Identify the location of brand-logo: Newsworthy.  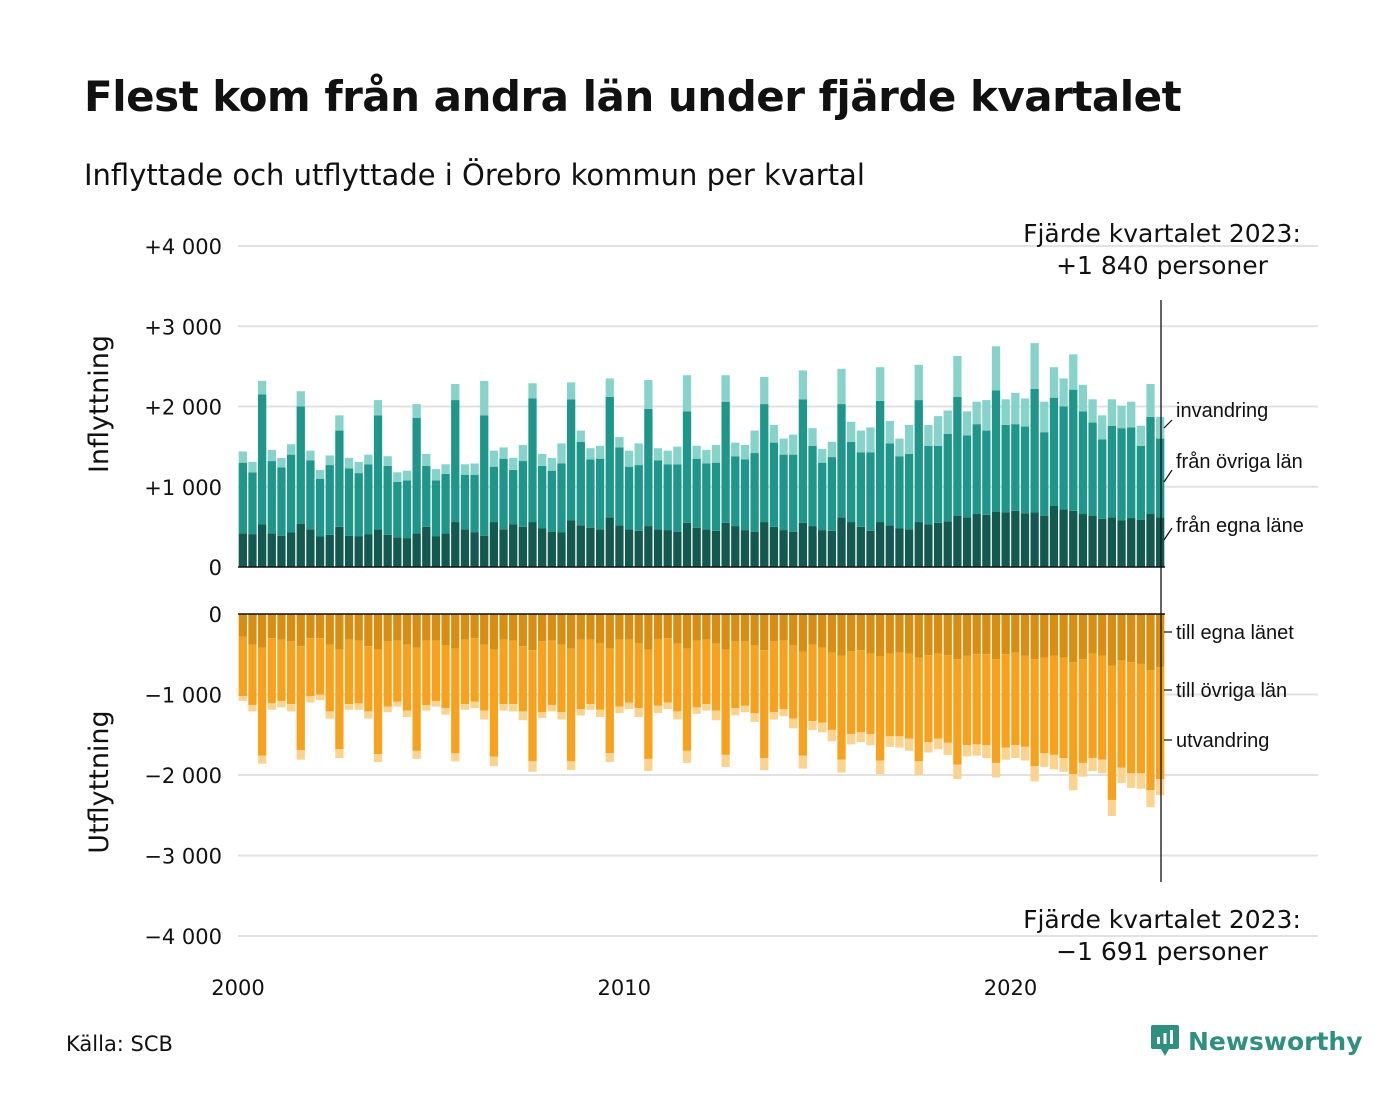
(1256, 1041).